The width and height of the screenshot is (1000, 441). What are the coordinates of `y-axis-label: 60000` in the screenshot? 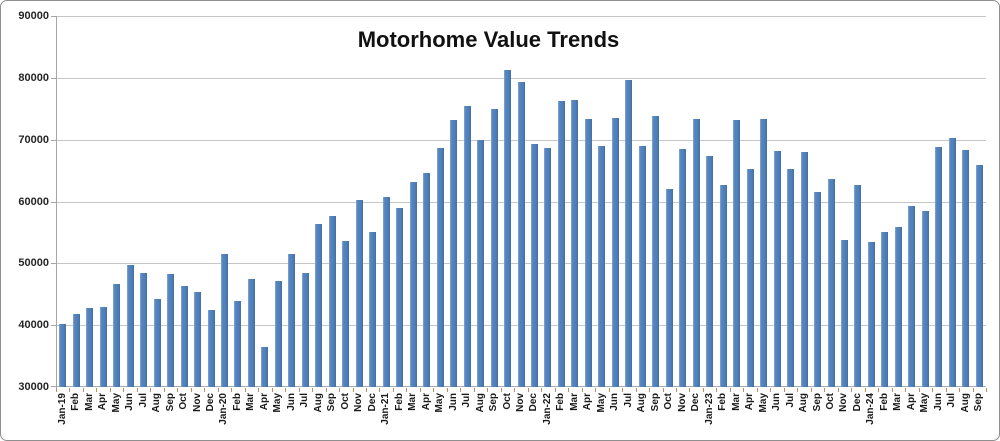 It's located at (33, 201).